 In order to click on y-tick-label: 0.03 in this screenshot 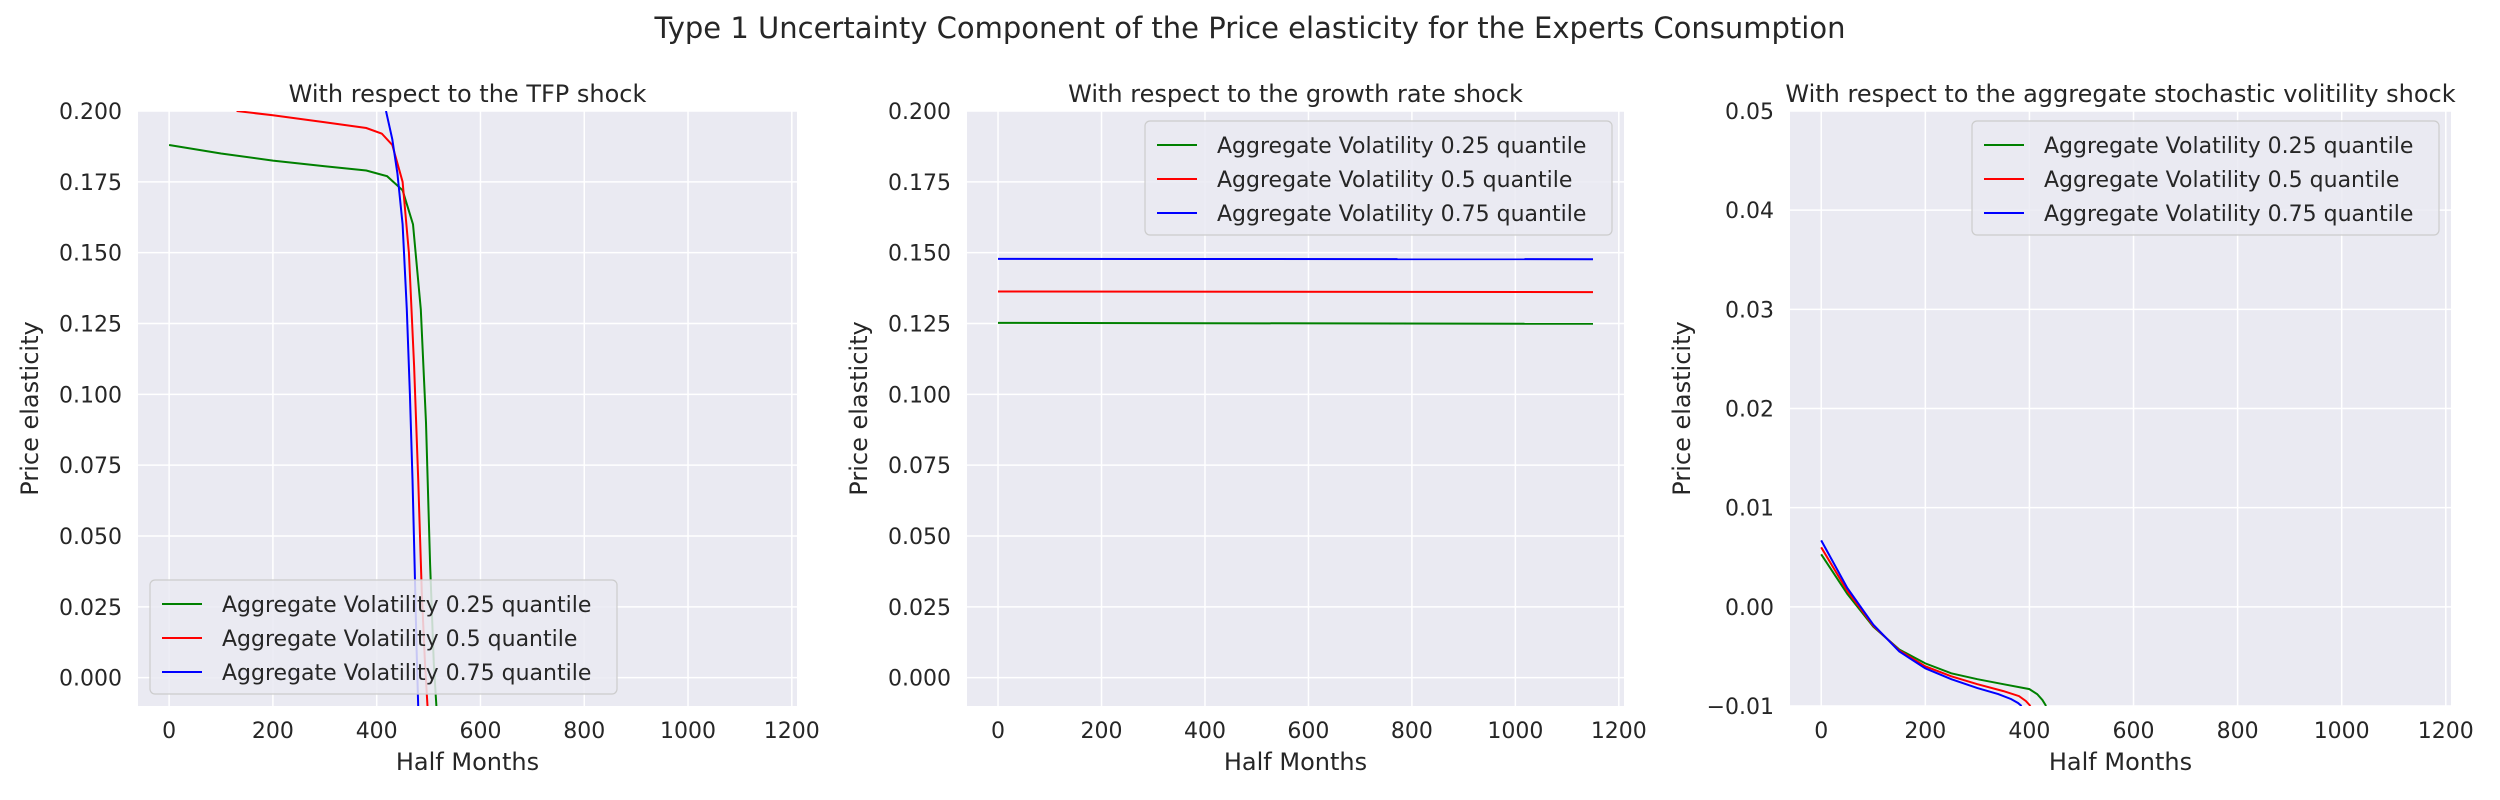, I will do `click(1749, 310)`.